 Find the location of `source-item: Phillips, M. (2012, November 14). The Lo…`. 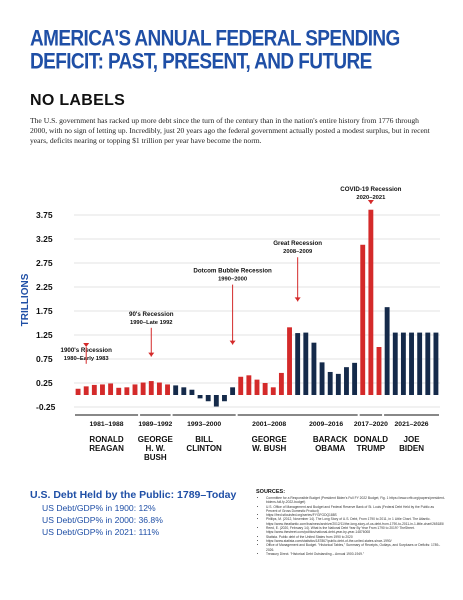

source-item: Phillips, M. (2012, November 14). The Lo… is located at coordinates (356, 521).